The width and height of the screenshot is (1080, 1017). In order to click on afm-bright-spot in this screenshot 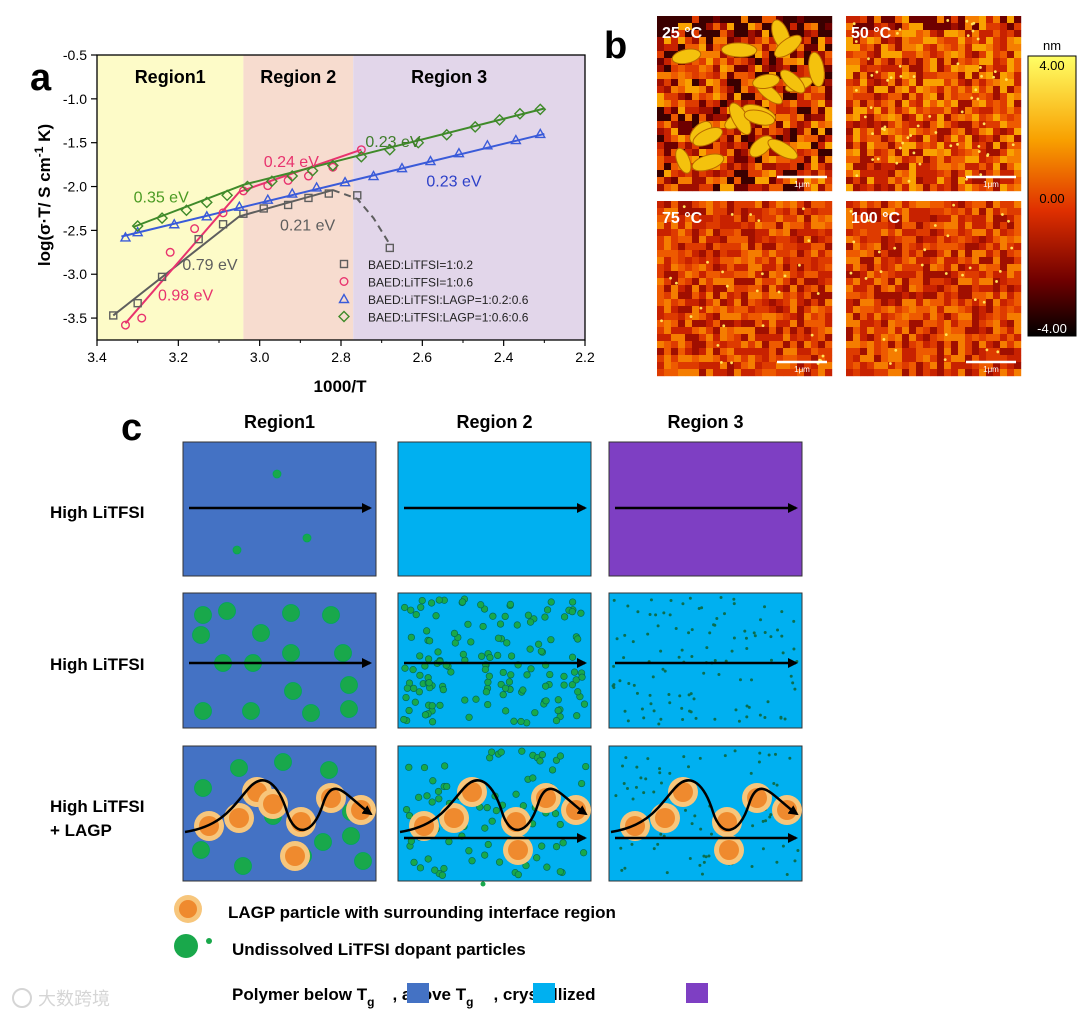, I will do `click(1013, 145)`.